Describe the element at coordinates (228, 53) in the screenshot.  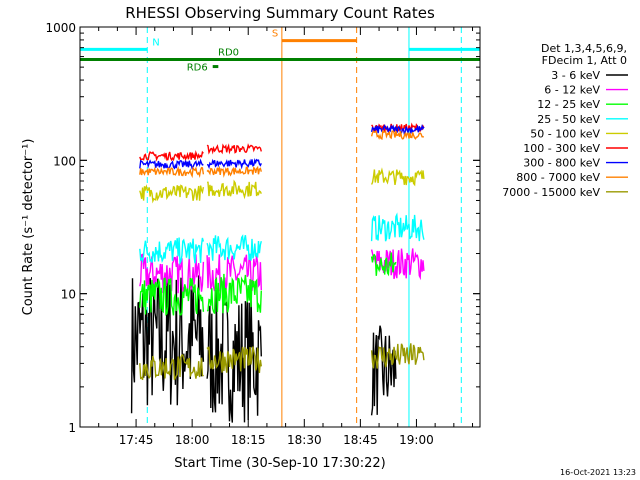
I see `flag-label-rd0: RD0` at that location.